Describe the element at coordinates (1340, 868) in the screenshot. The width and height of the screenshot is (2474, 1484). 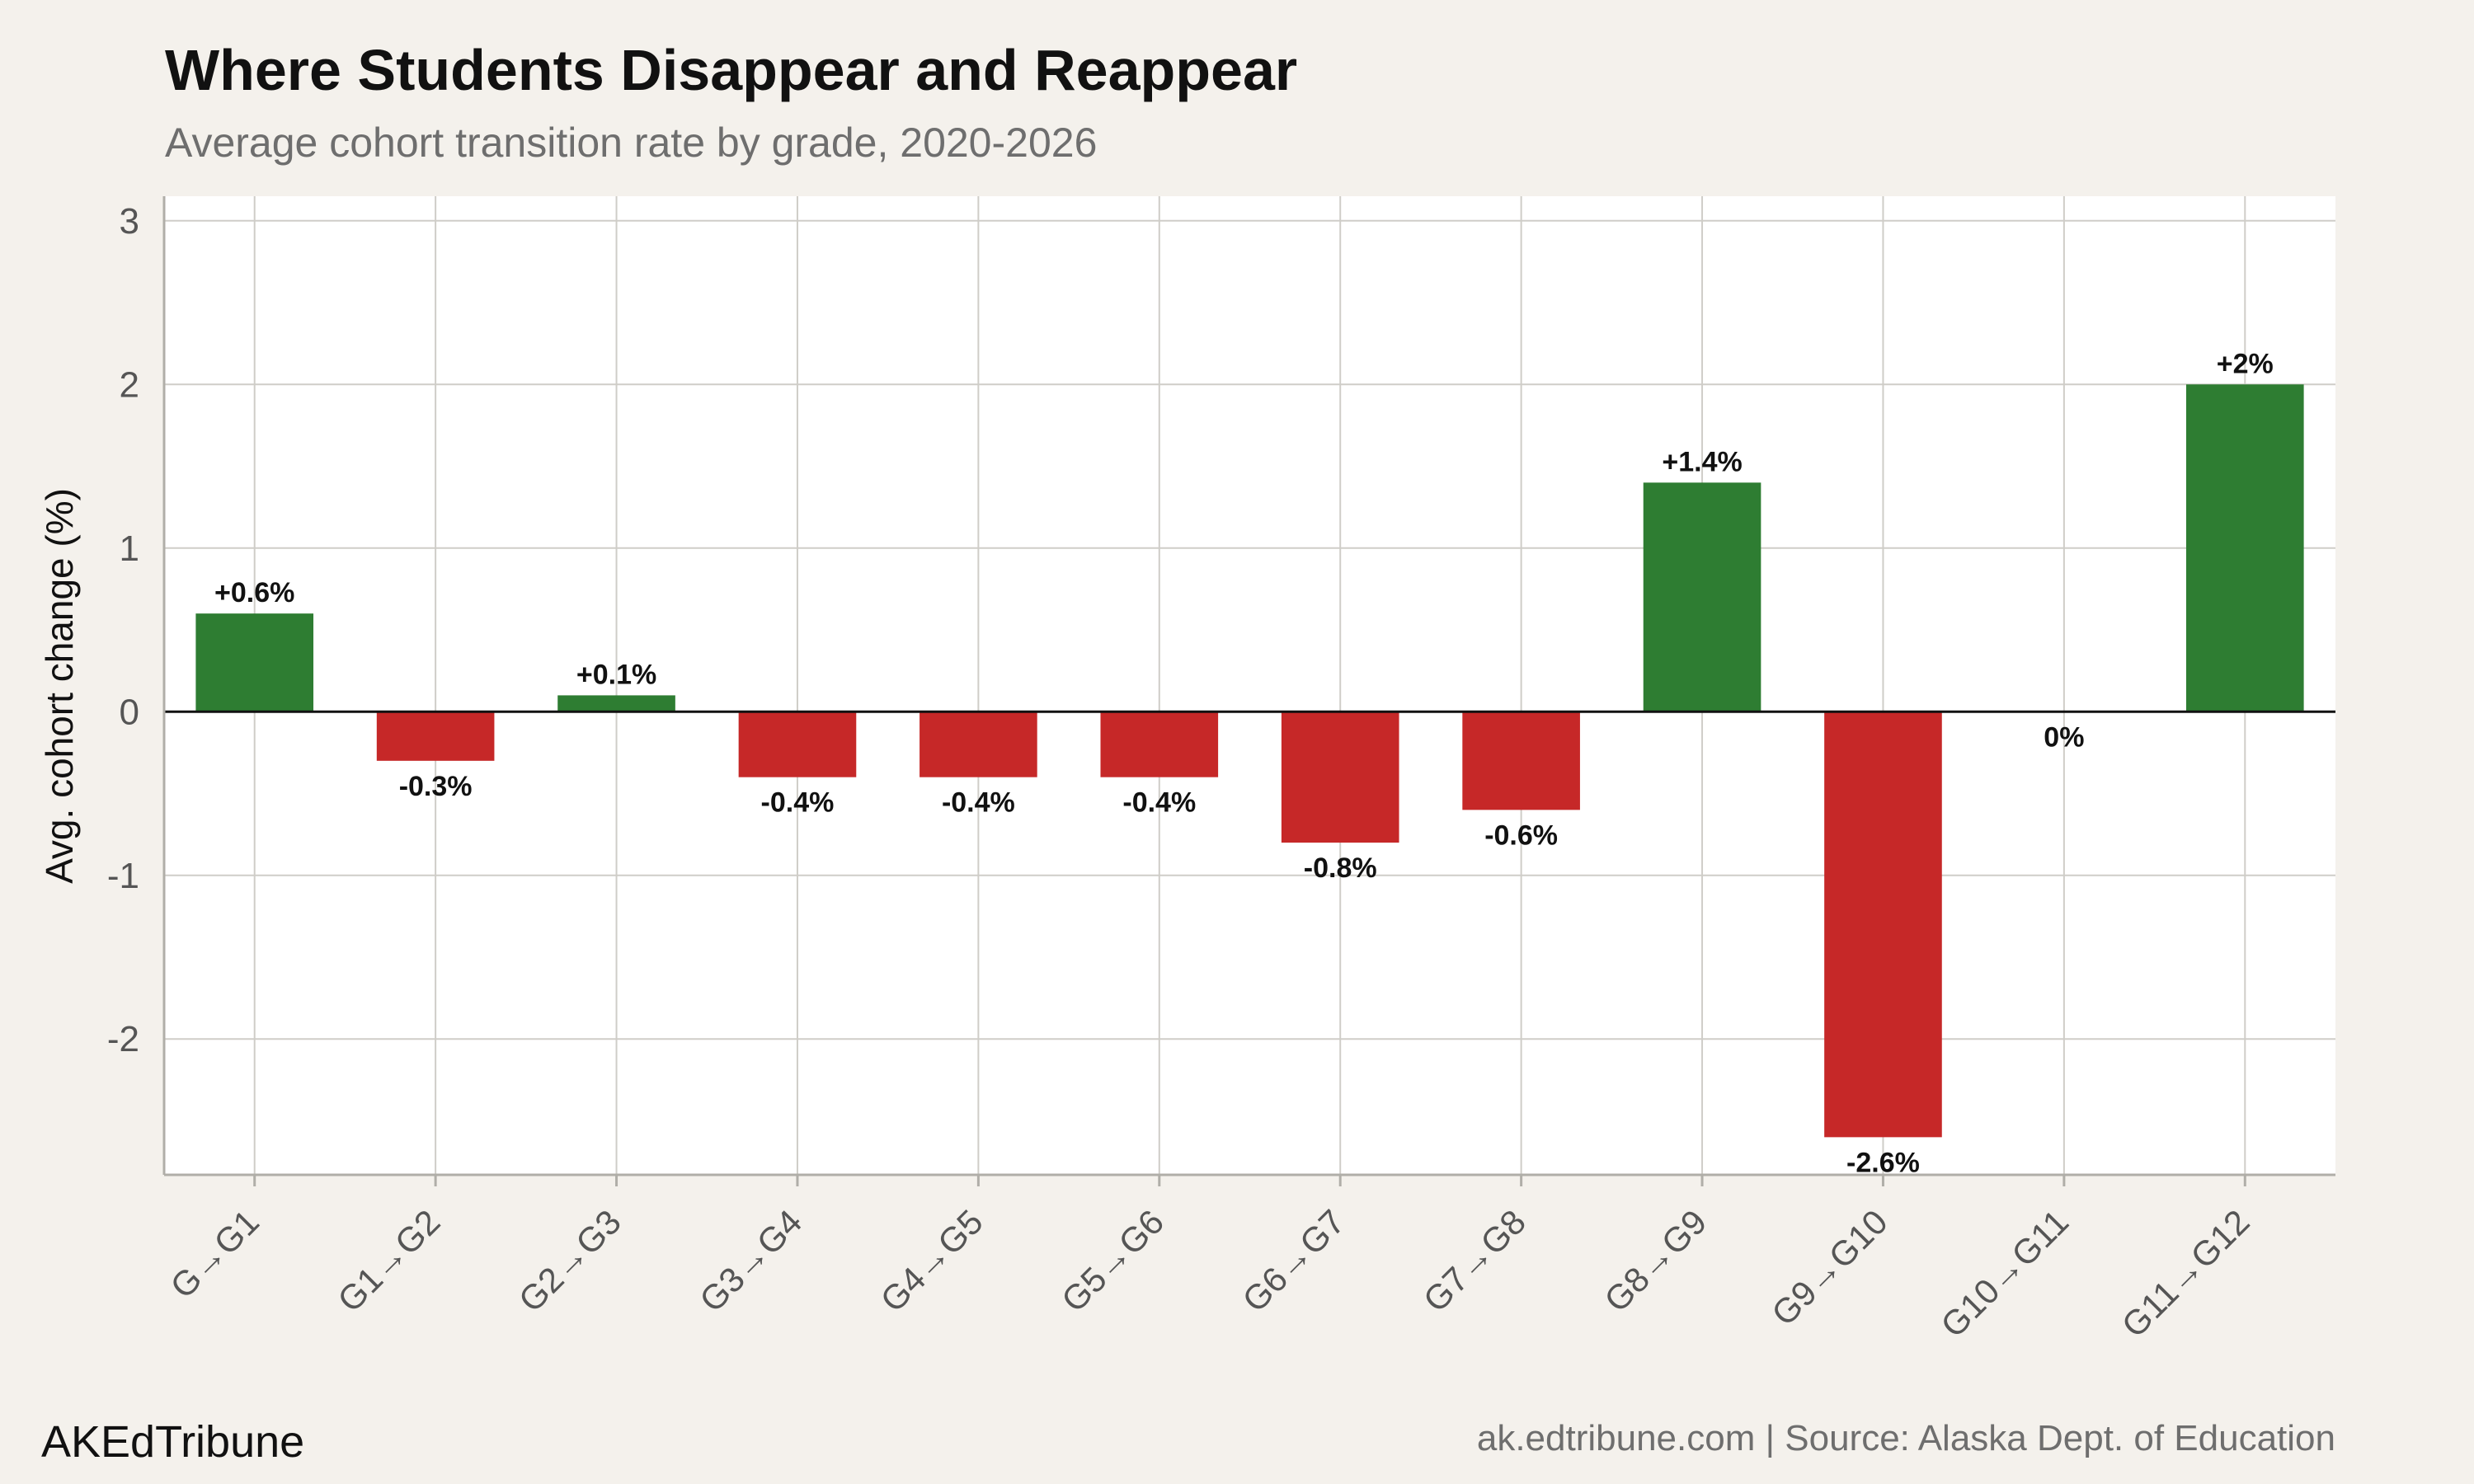
I see `bar-value-label: -0.8%` at that location.